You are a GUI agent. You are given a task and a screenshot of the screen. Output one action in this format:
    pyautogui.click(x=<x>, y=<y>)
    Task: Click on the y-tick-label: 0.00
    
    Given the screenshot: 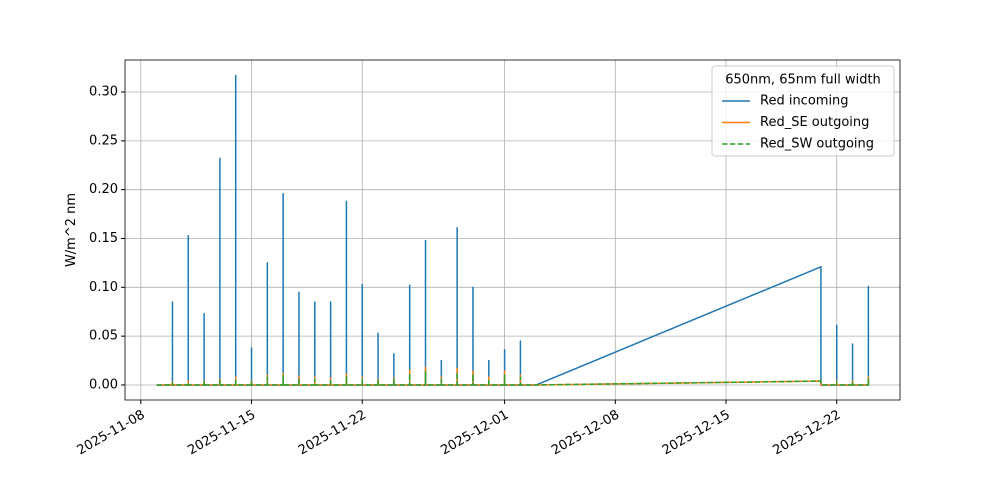 What is the action you would take?
    pyautogui.click(x=103, y=384)
    